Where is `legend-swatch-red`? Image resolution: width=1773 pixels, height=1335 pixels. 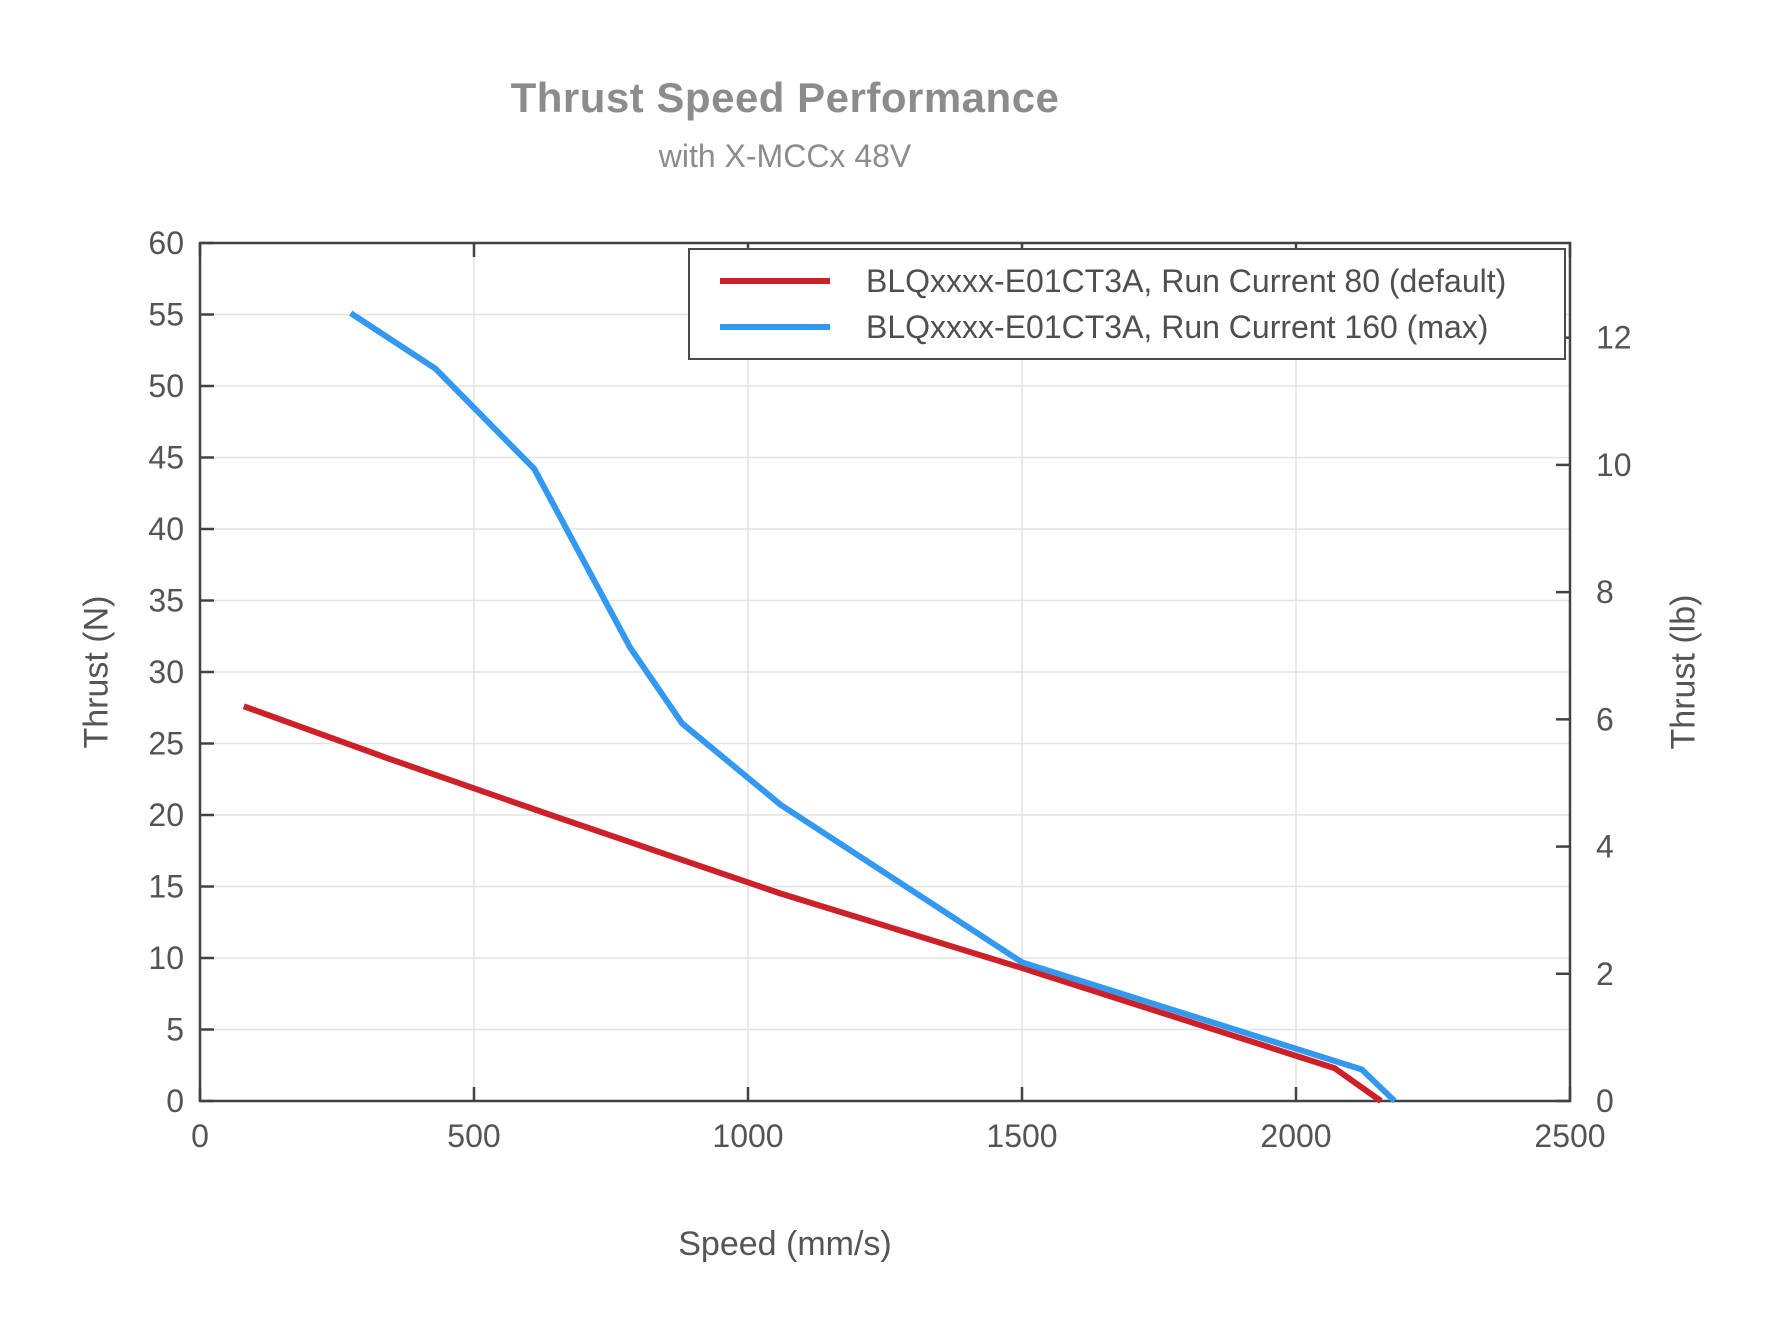 legend-swatch-red is located at coordinates (775, 281).